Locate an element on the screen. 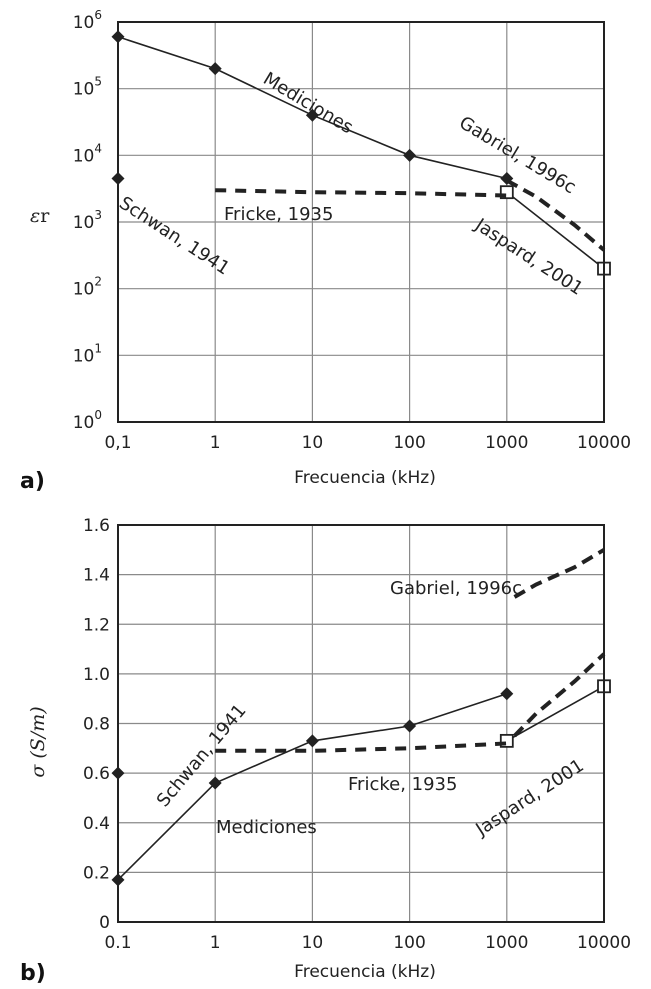  annotation-schwan-b: Schwan, 1941 is located at coordinates (202, 755).